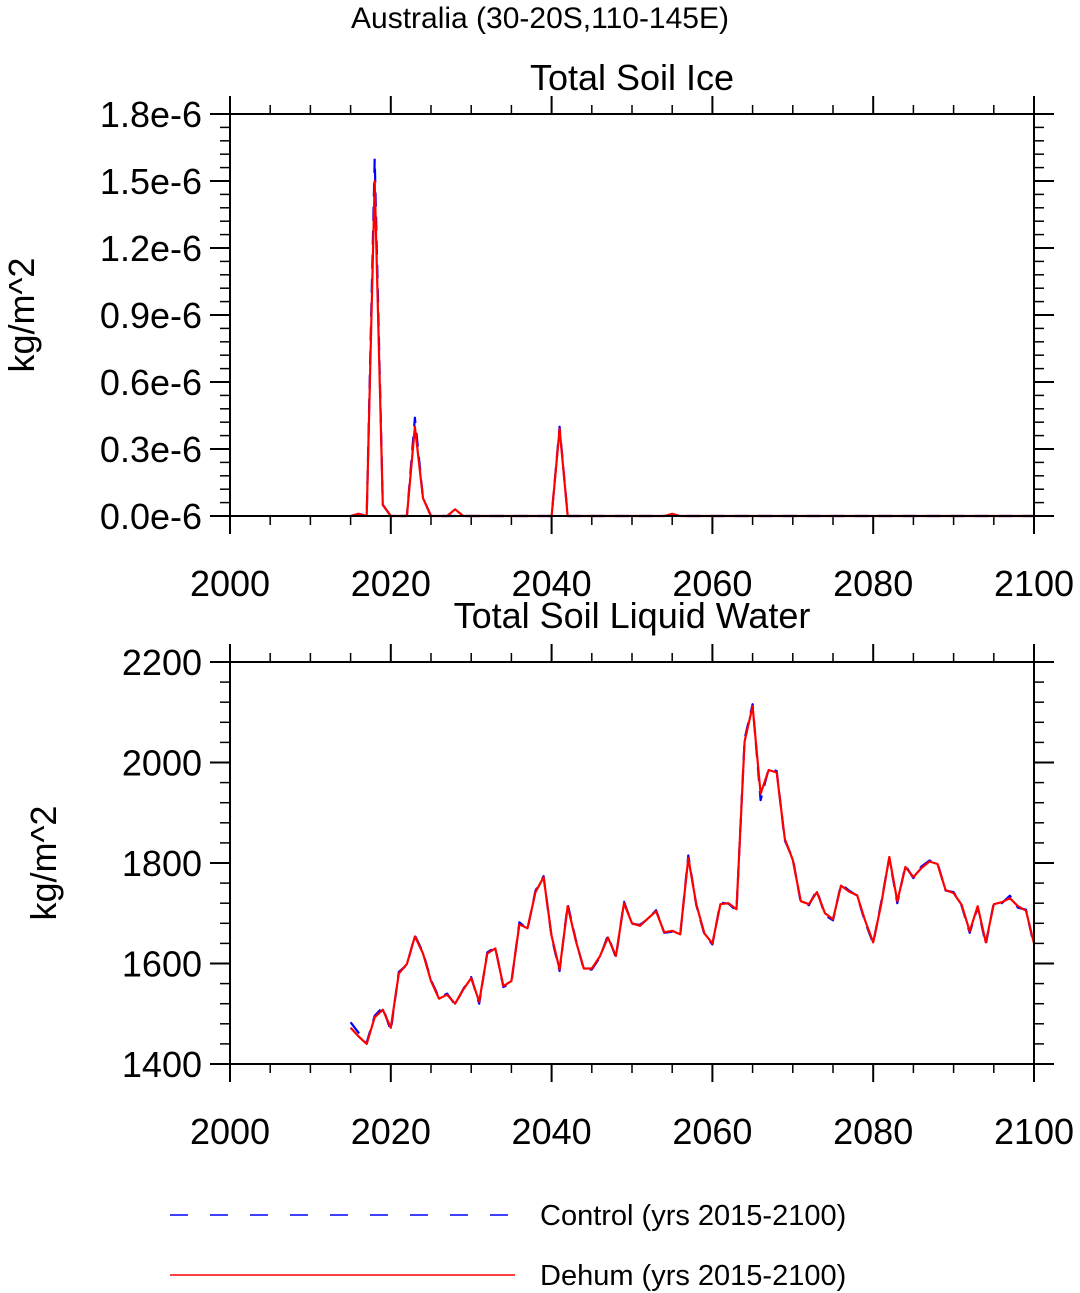 This screenshot has height=1293, width=1080. What do you see at coordinates (162, 662) in the screenshot?
I see `y-tick-label: 2200` at bounding box center [162, 662].